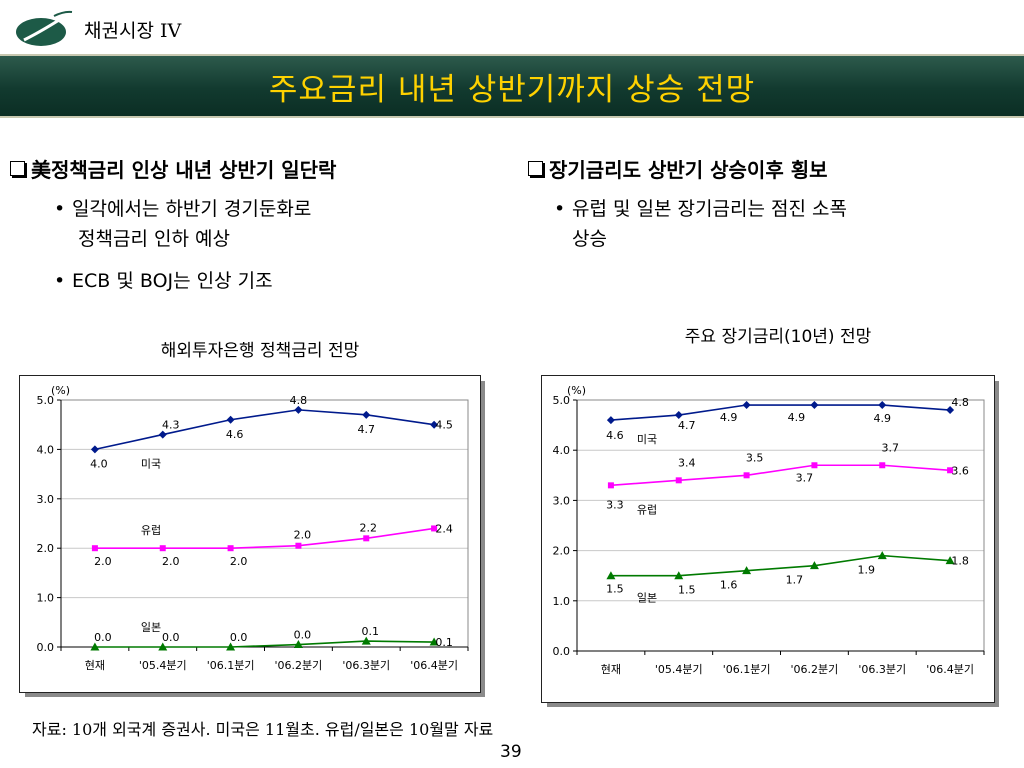 The image size is (1024, 768). I want to click on chart-2-data-label: 1.9, so click(867, 570).